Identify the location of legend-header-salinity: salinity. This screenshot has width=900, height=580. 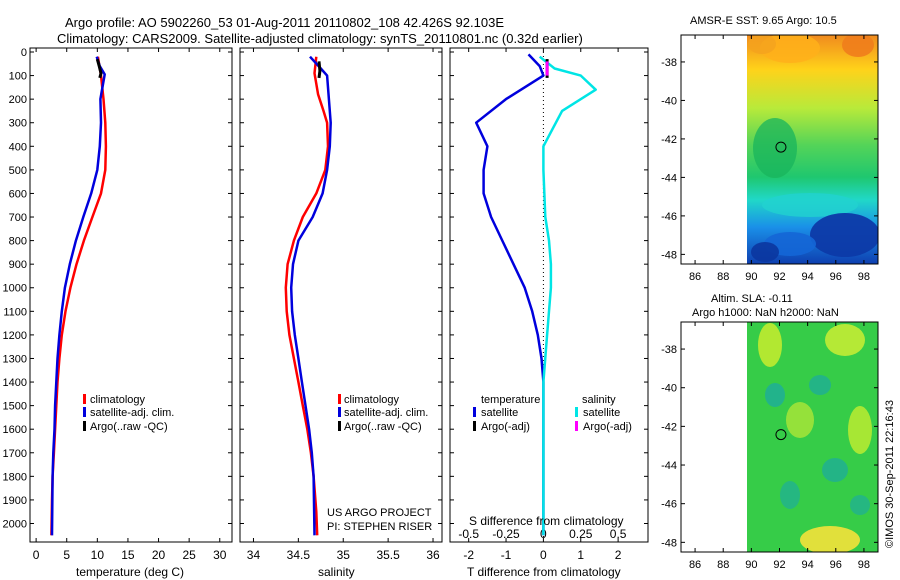
(599, 400).